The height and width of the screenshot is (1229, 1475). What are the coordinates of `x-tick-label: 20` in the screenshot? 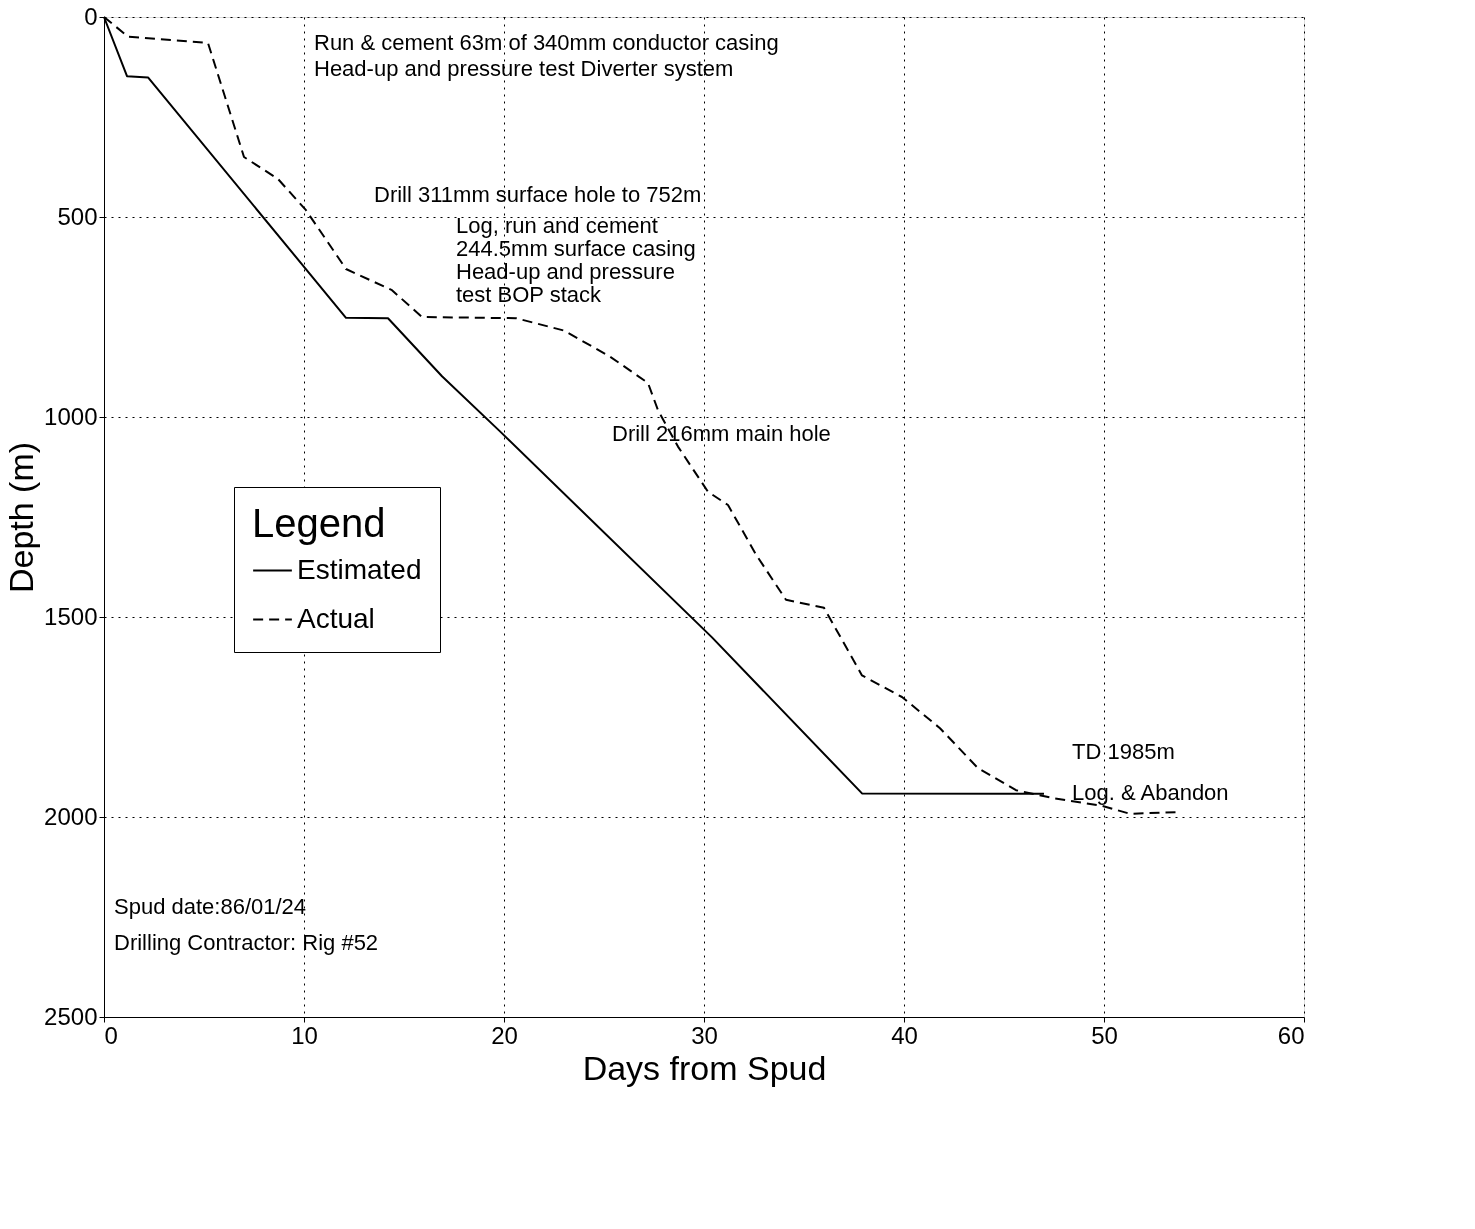 It's located at (504, 1035).